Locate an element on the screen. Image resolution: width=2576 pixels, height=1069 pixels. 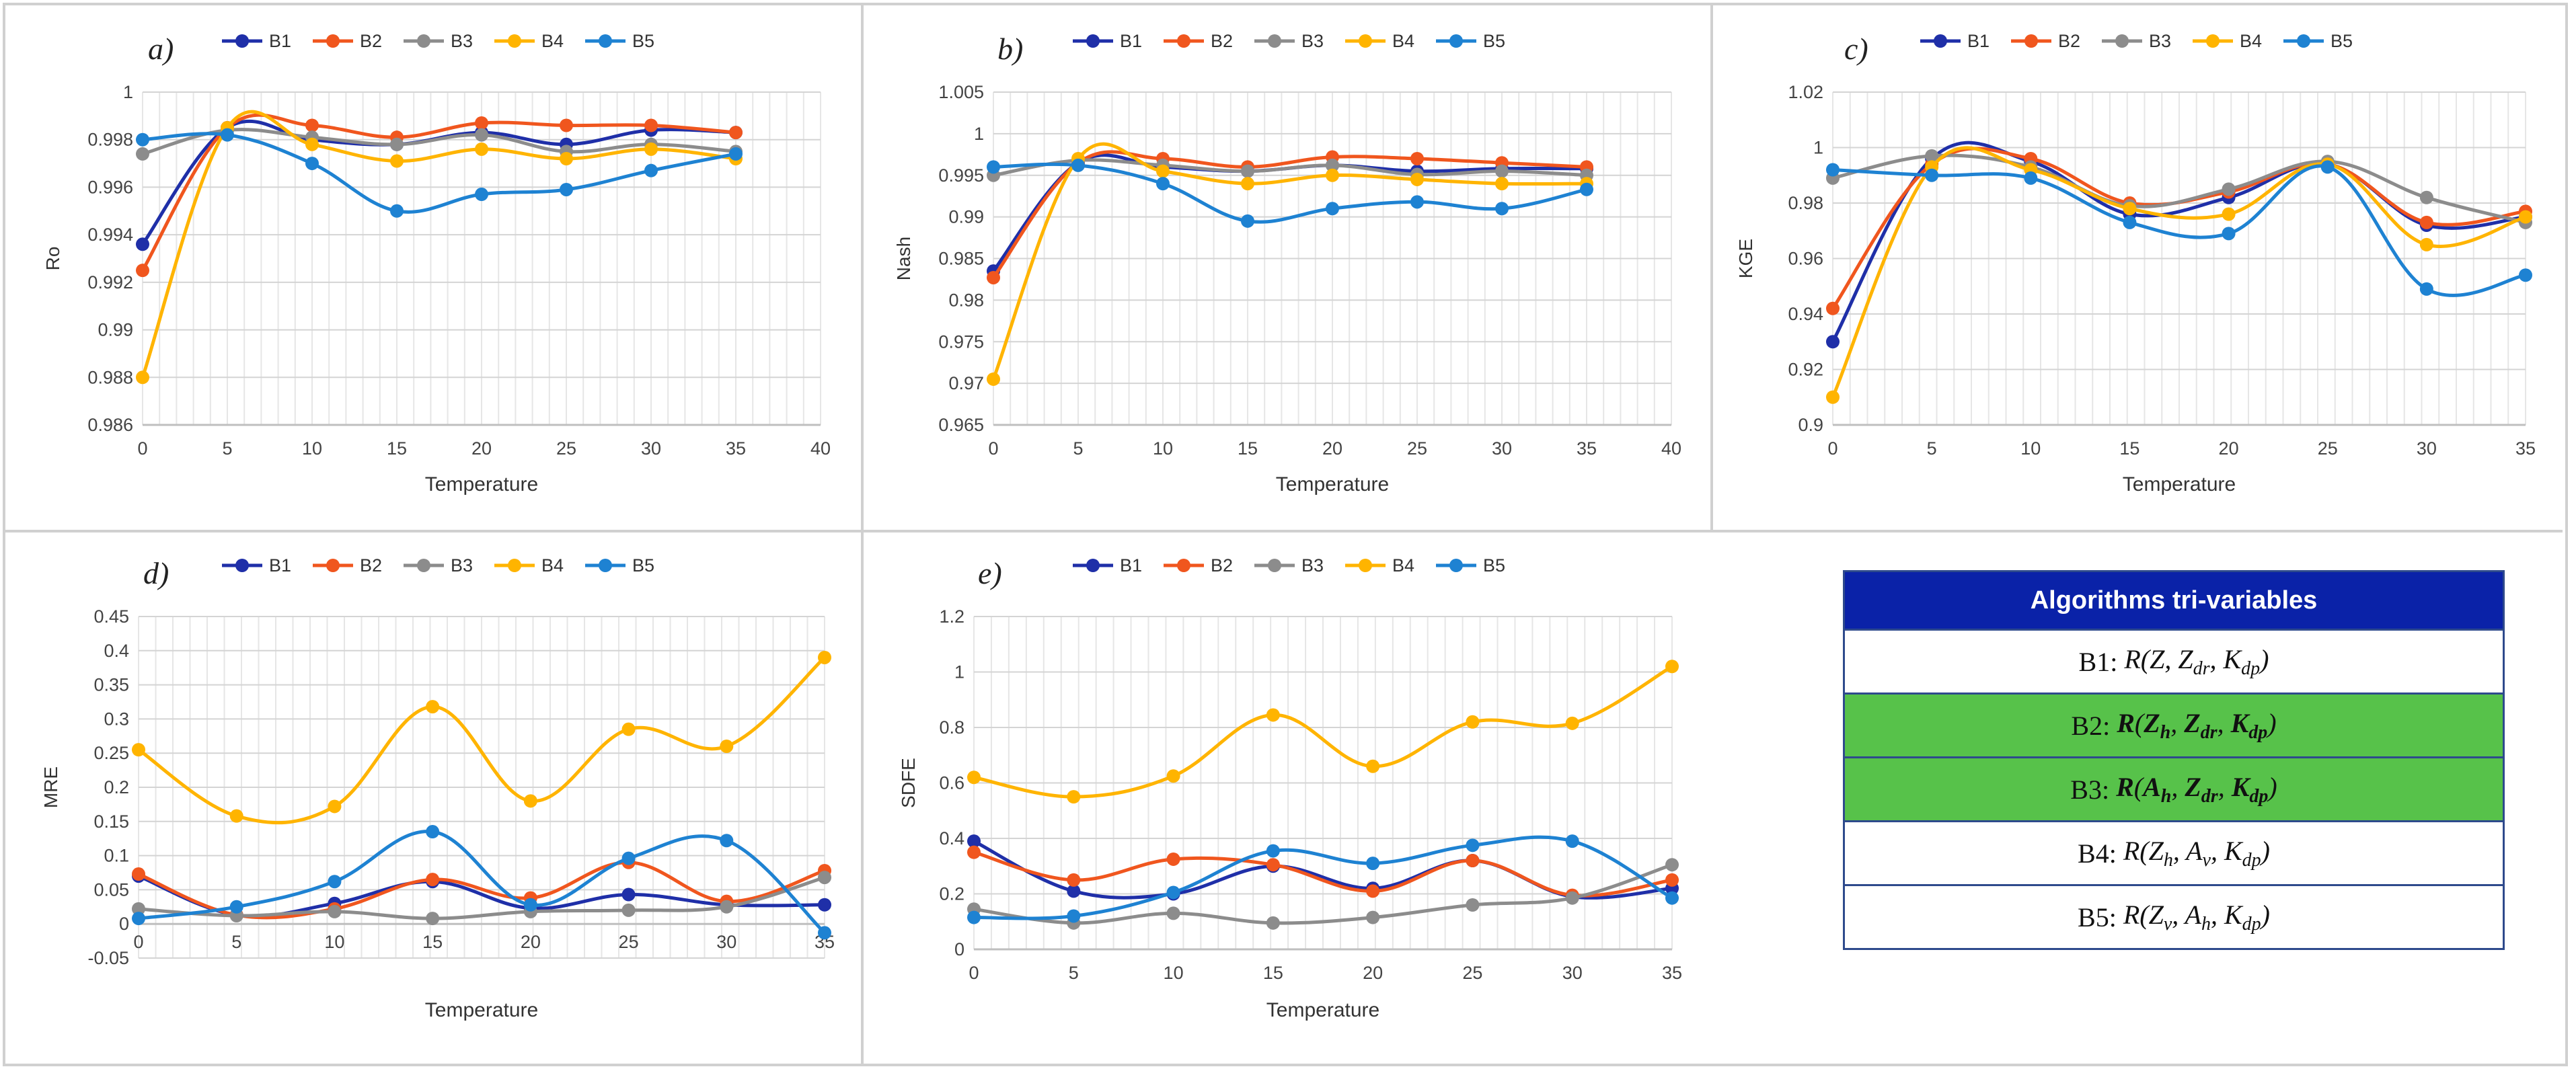
series-line-b5 is located at coordinates (1290, 193).